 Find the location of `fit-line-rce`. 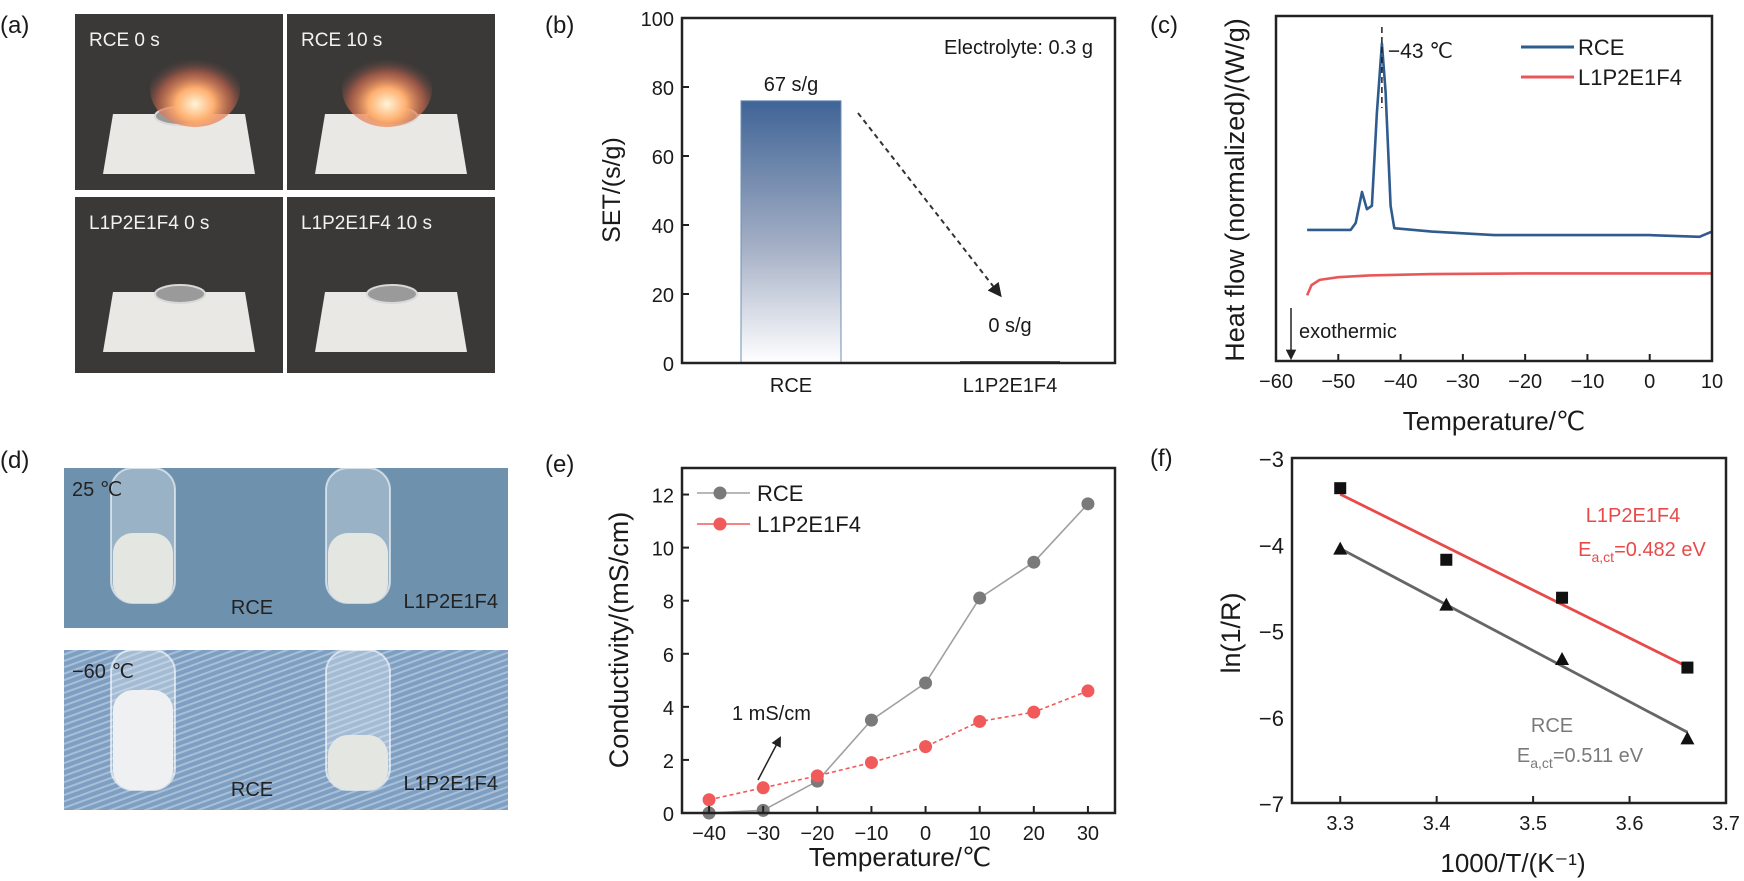

fit-line-rce is located at coordinates (1514, 640).